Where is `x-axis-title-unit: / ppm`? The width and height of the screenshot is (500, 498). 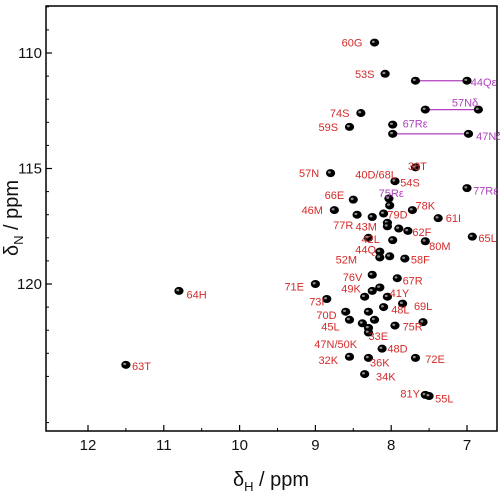
x-axis-title-unit: / ppm is located at coordinates (281, 480).